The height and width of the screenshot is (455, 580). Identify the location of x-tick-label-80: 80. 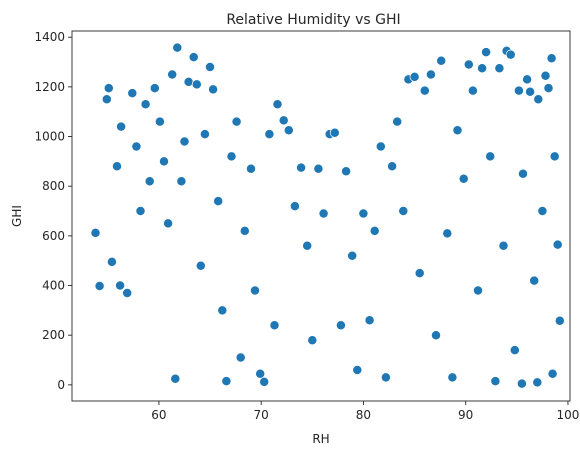
(363, 415).